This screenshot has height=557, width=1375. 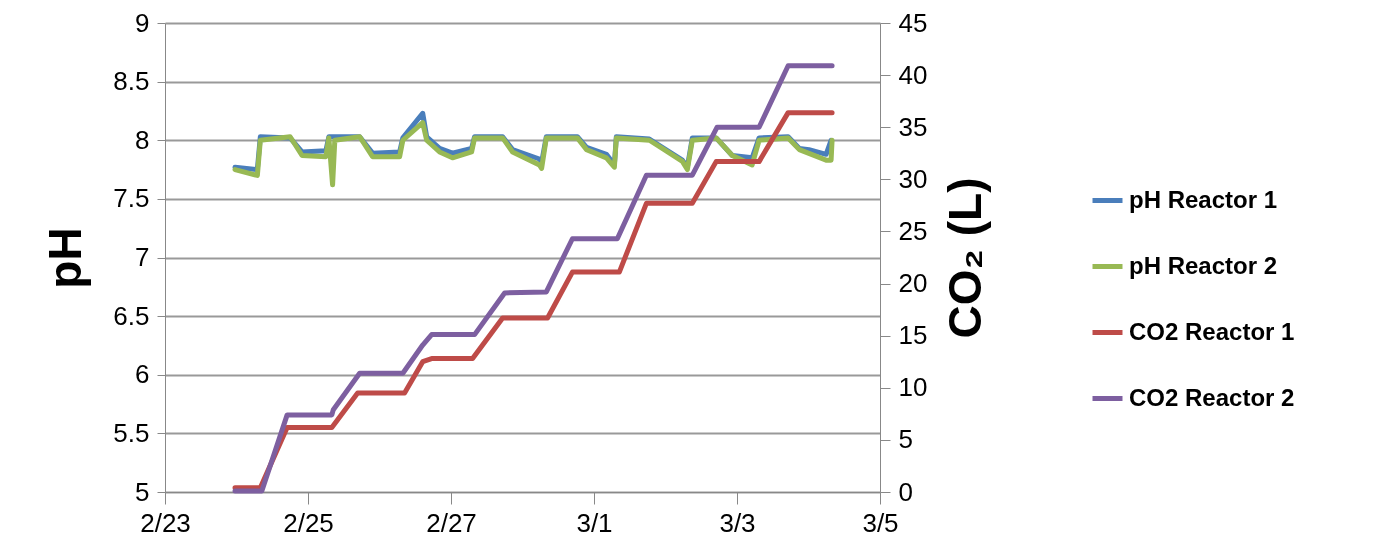 I want to click on y2-tick-label: 30, so click(x=913, y=178).